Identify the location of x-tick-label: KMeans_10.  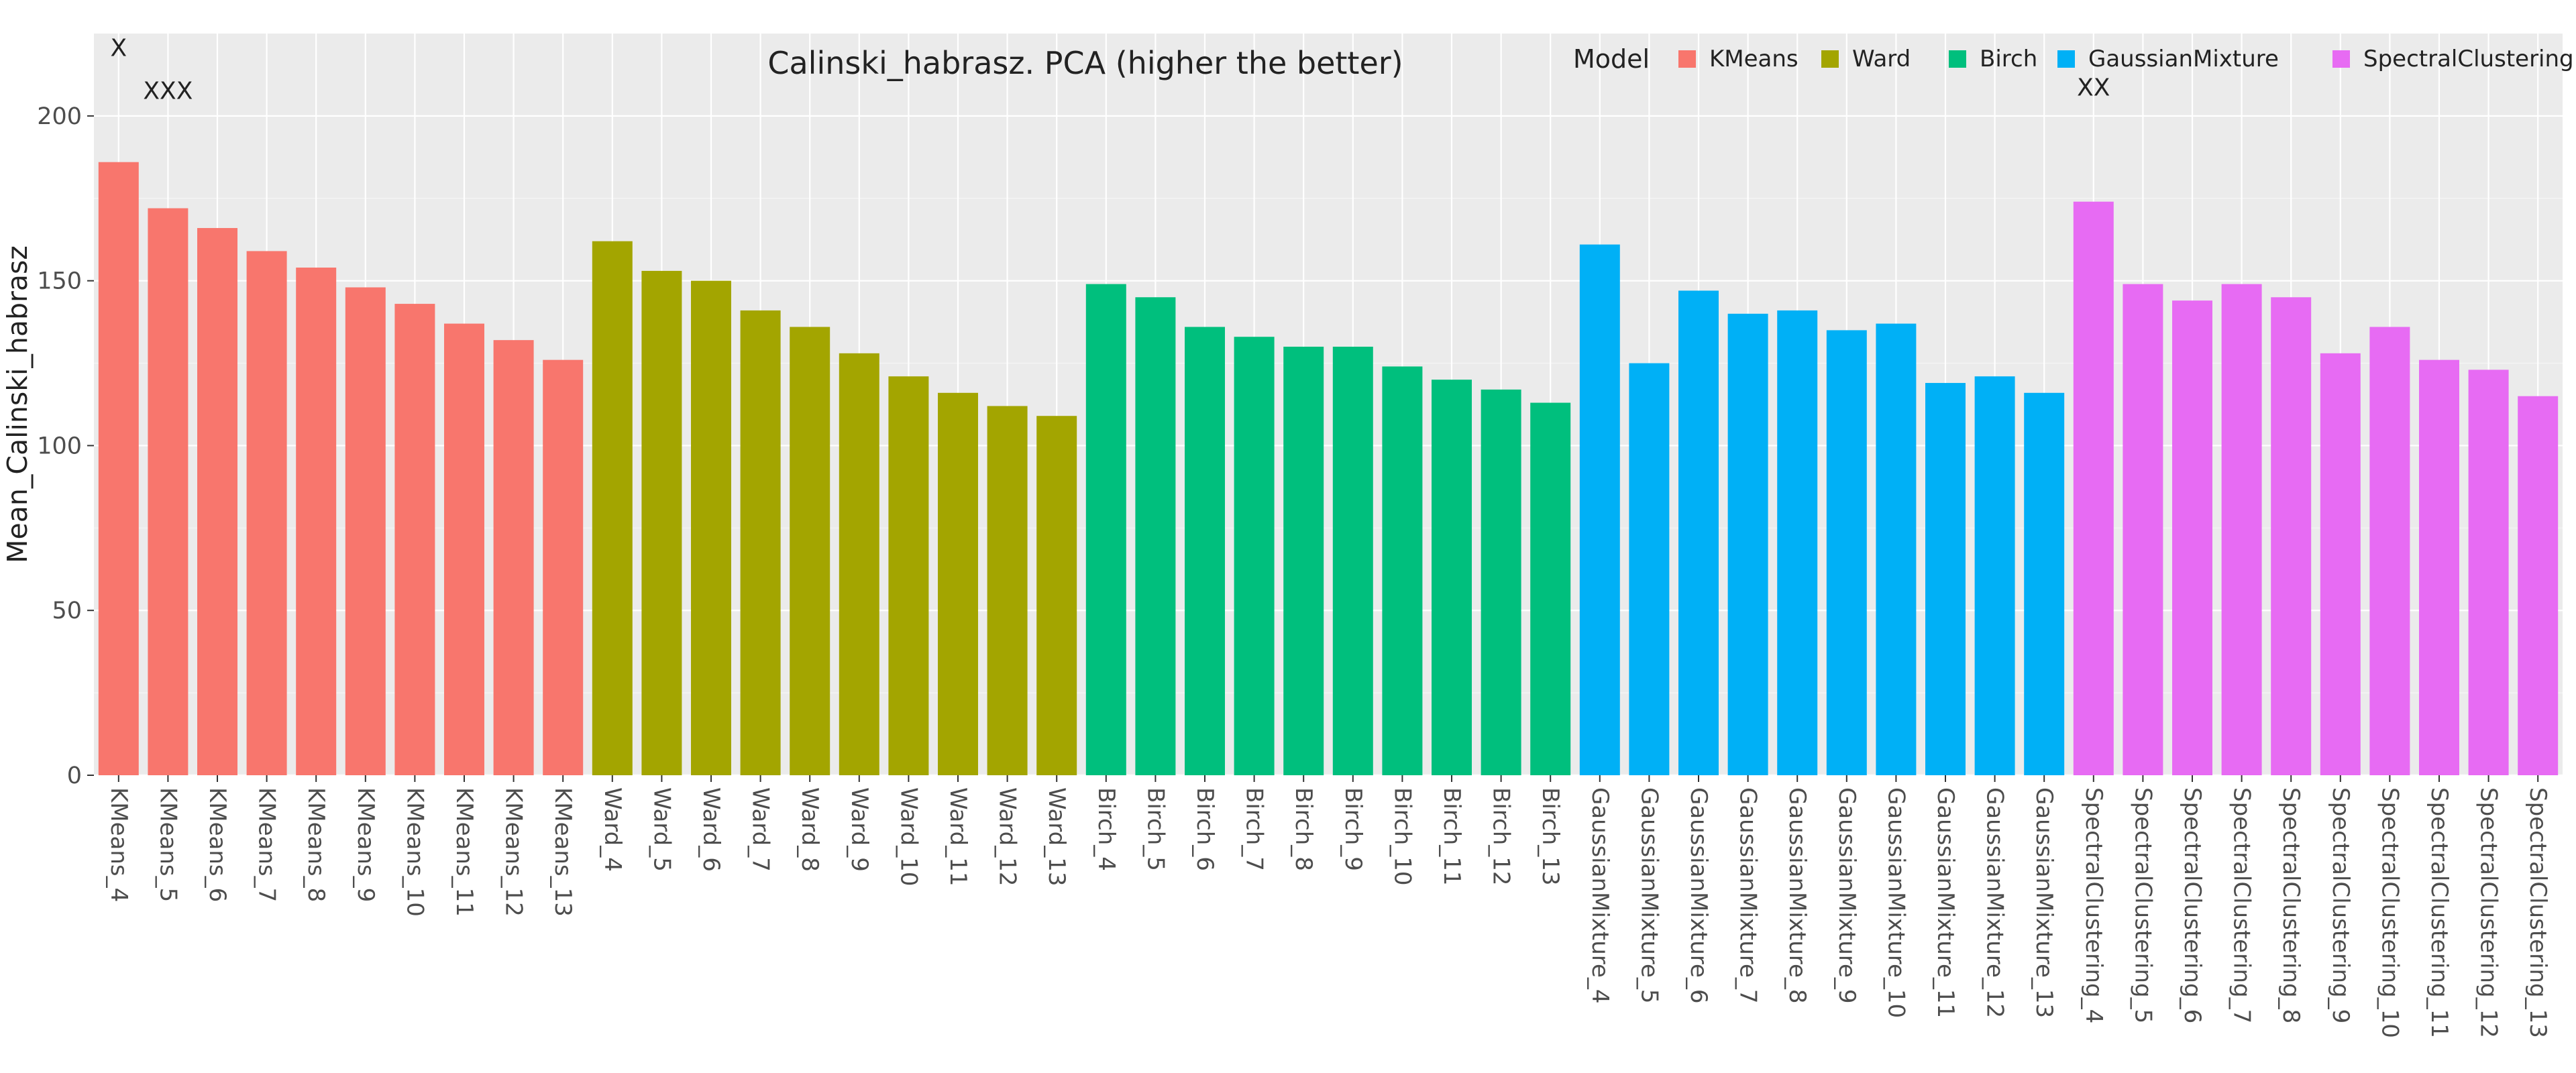
(414, 852).